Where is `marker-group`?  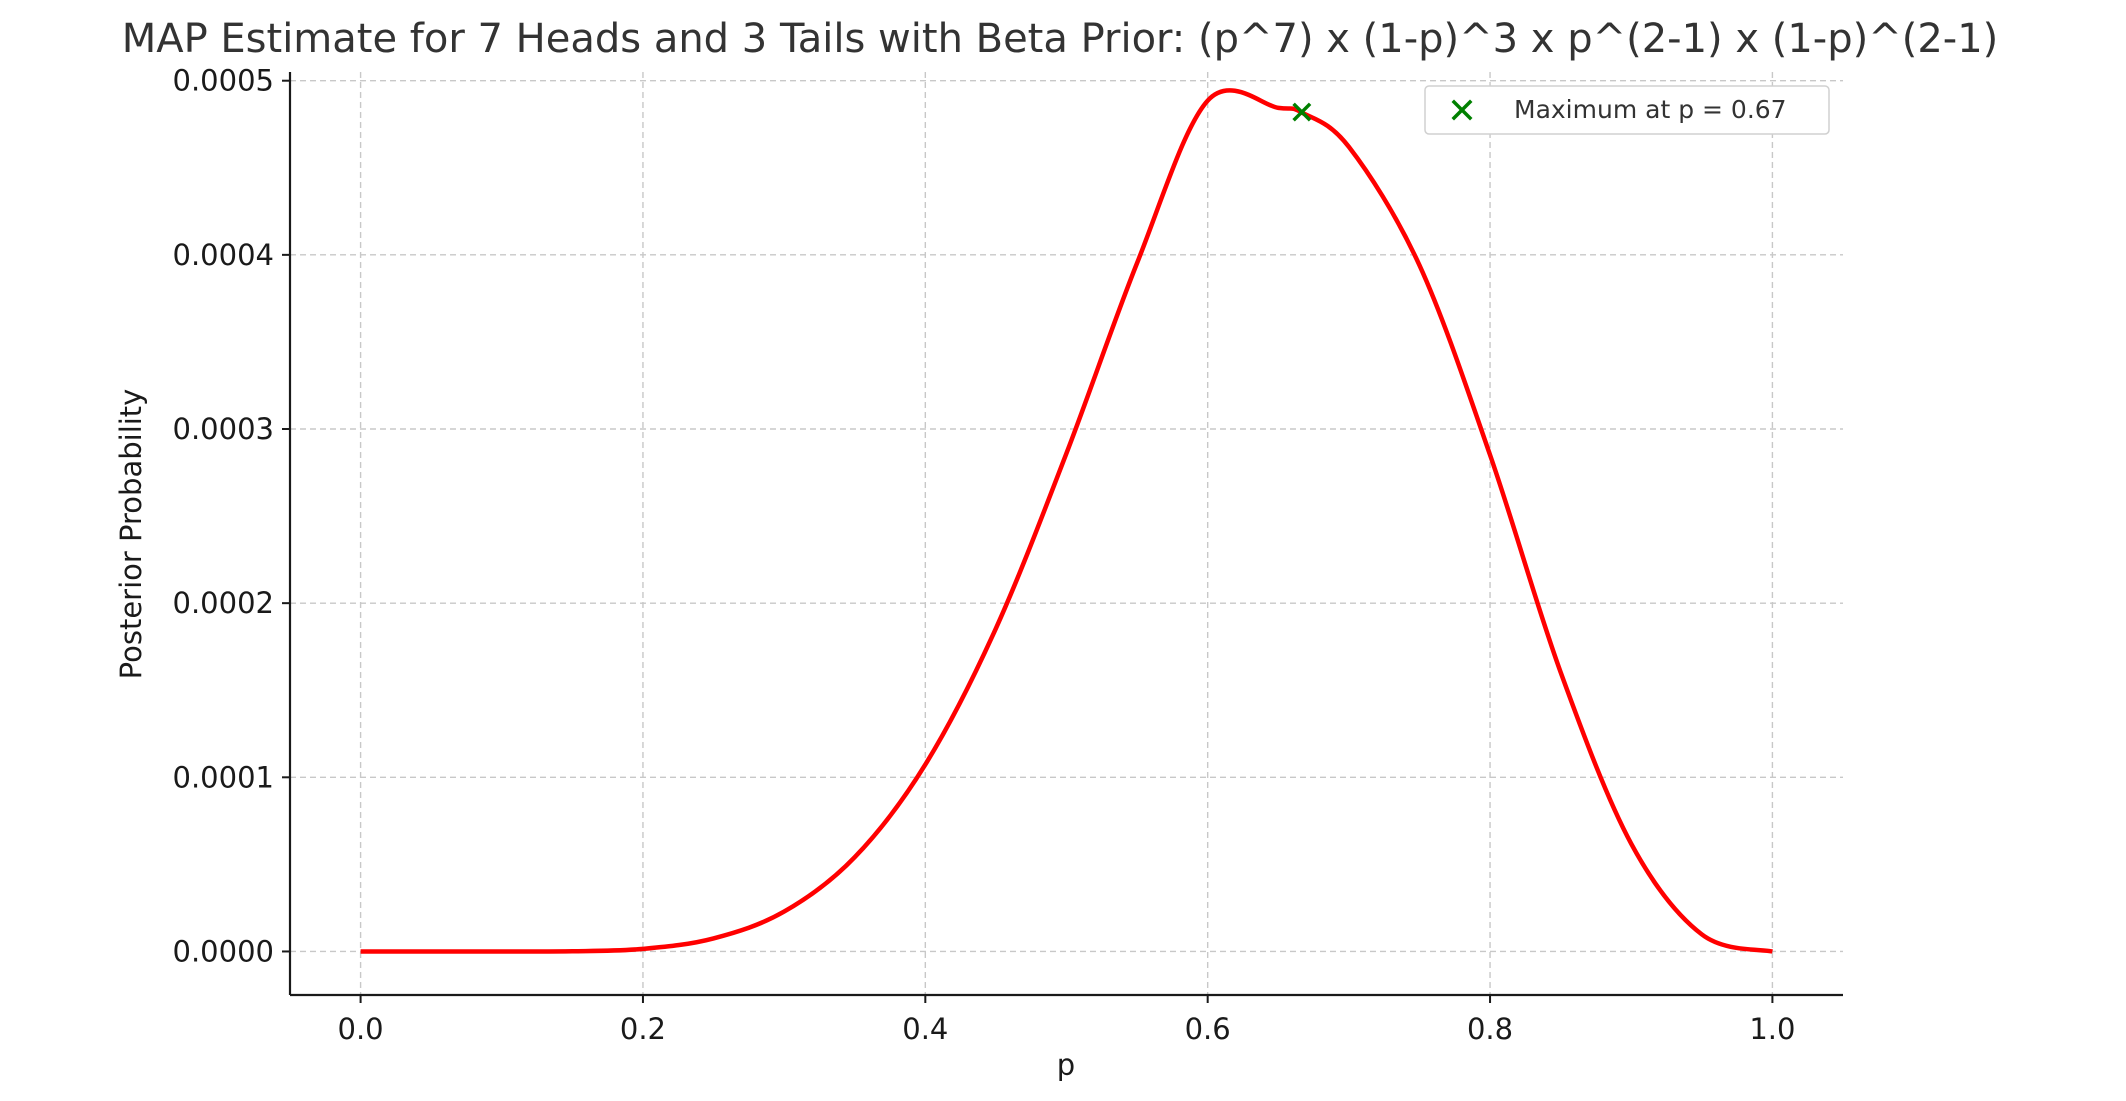 marker-group is located at coordinates (1302, 112).